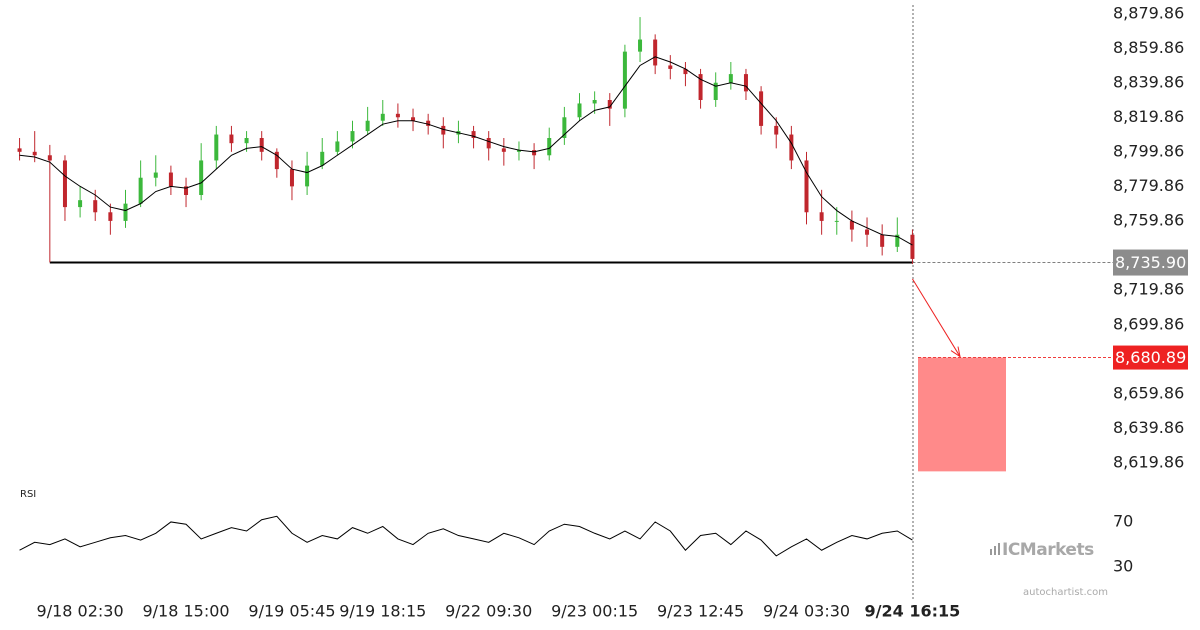  I want to click on rsi-line, so click(466, 536).